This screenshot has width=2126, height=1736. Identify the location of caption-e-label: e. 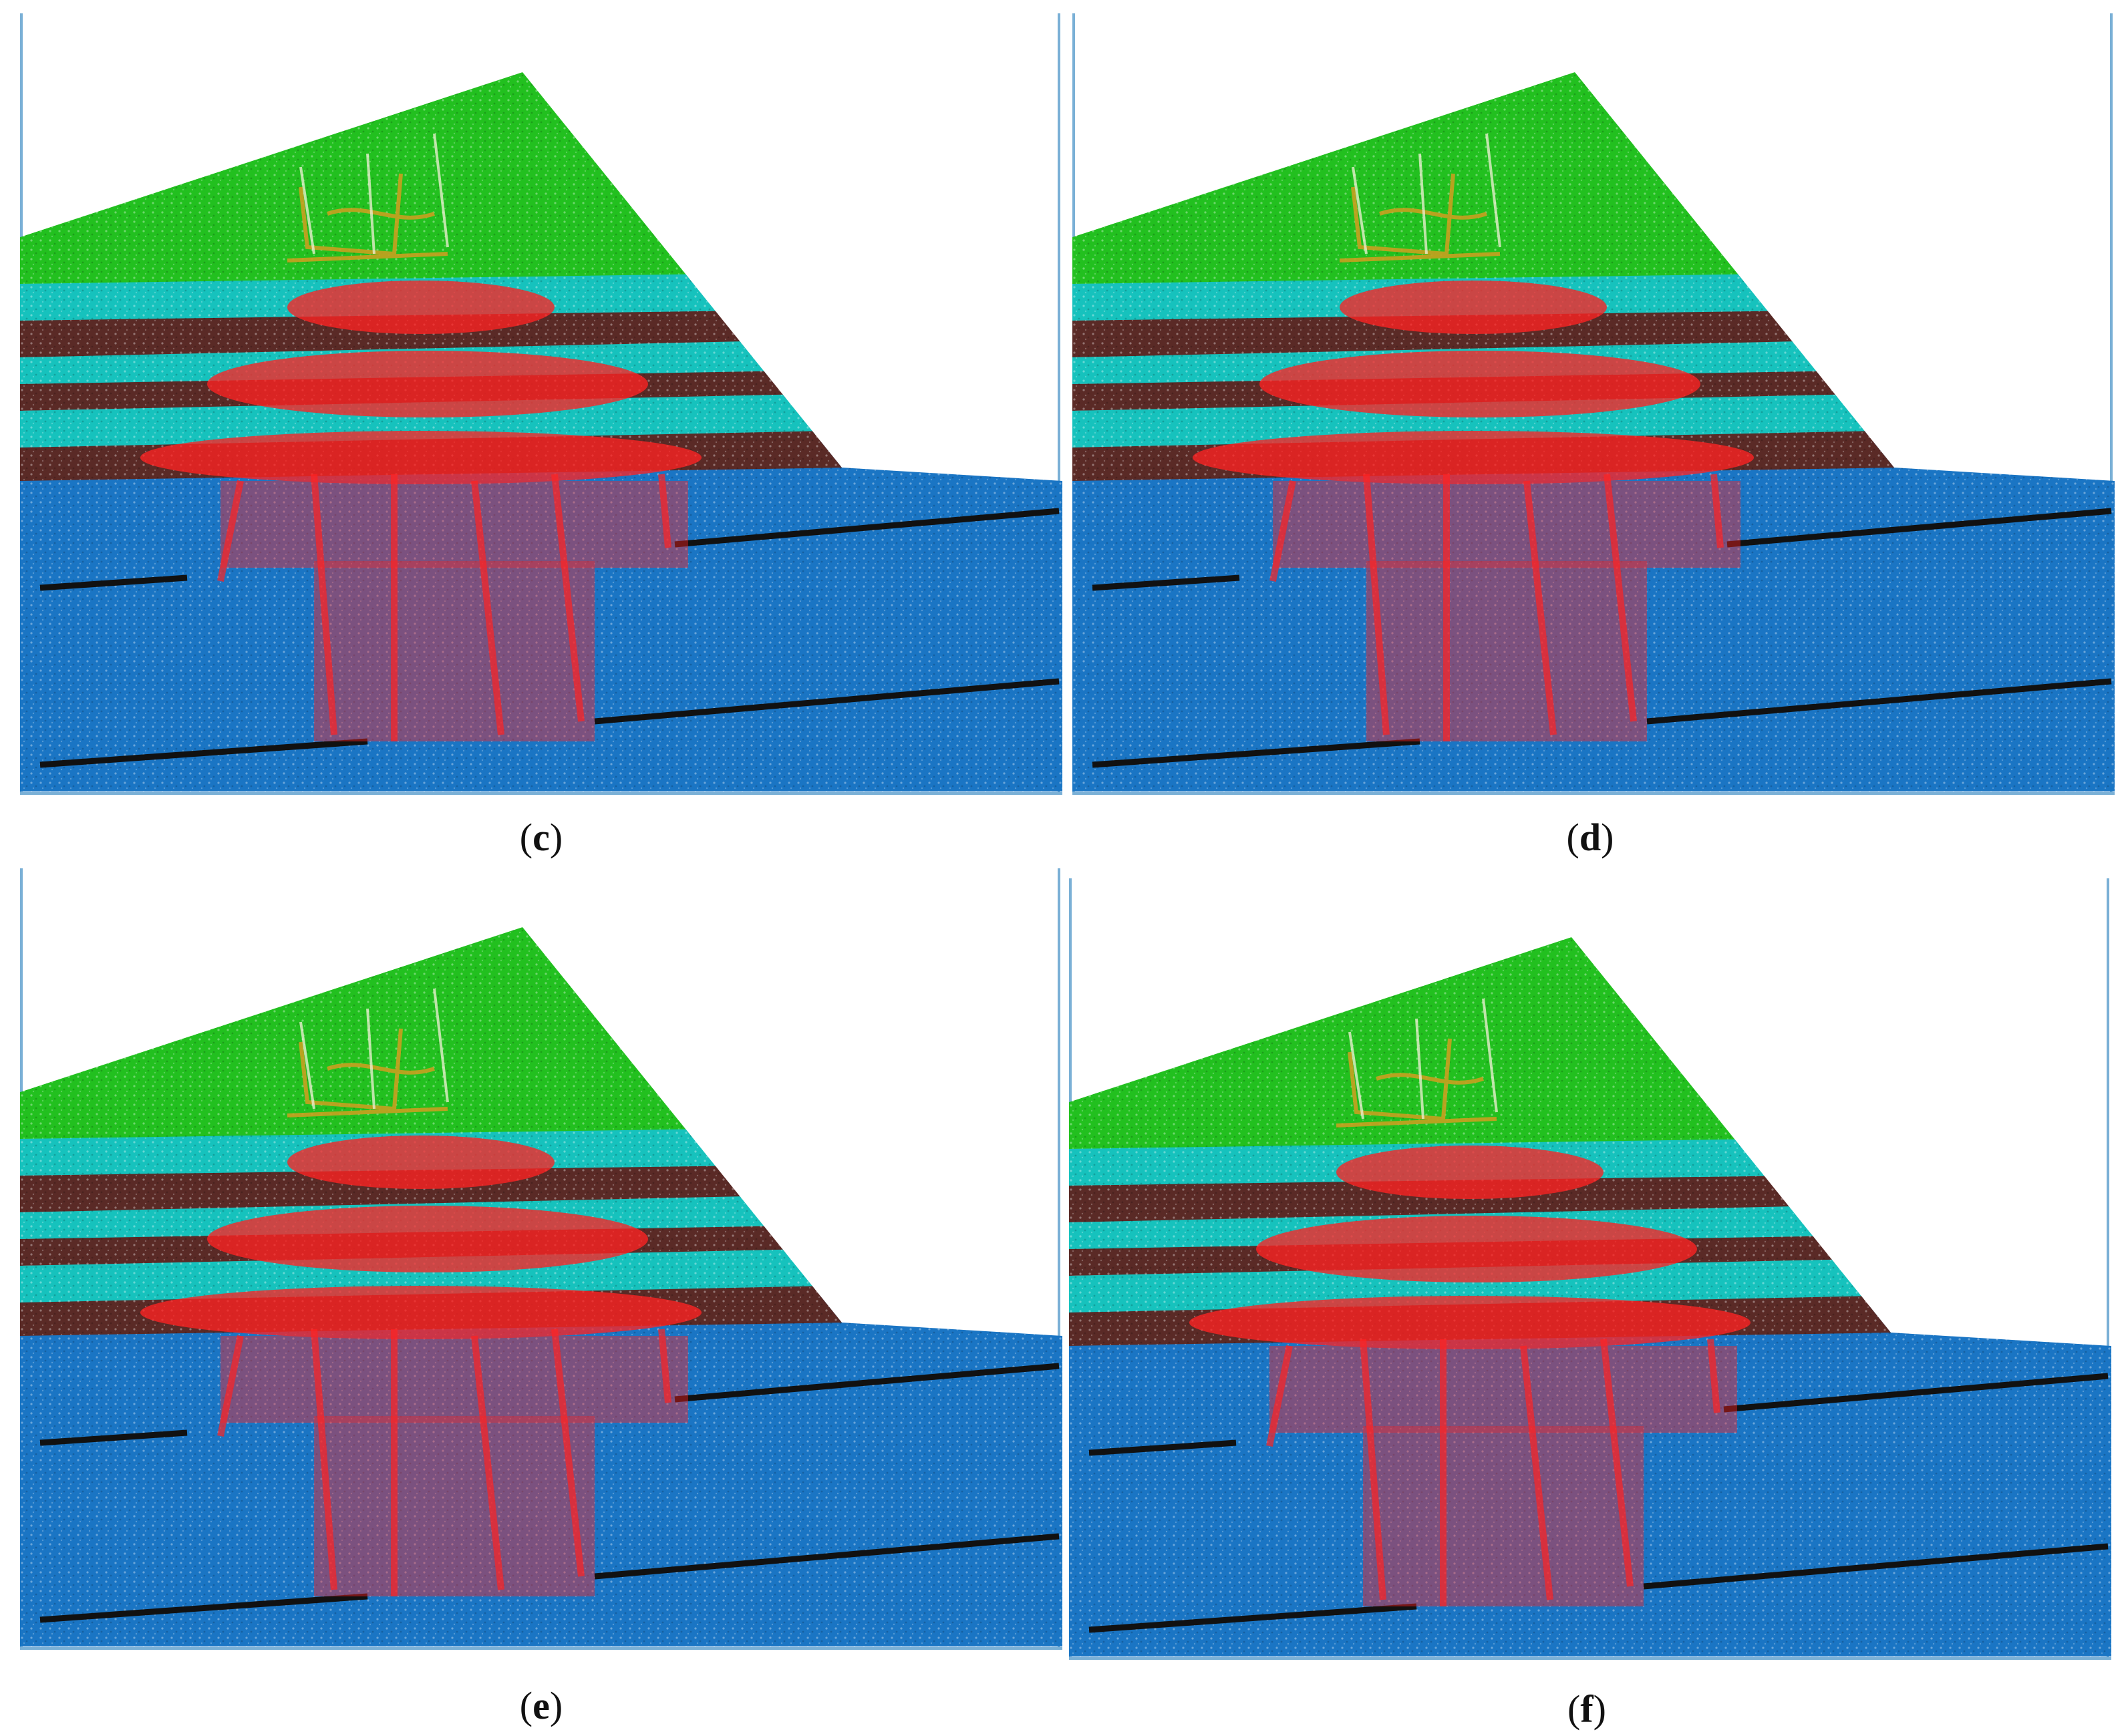
(541, 1705).